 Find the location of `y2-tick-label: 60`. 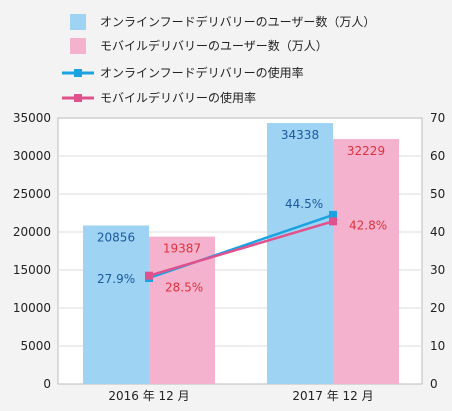

y2-tick-label: 60 is located at coordinates (437, 156).